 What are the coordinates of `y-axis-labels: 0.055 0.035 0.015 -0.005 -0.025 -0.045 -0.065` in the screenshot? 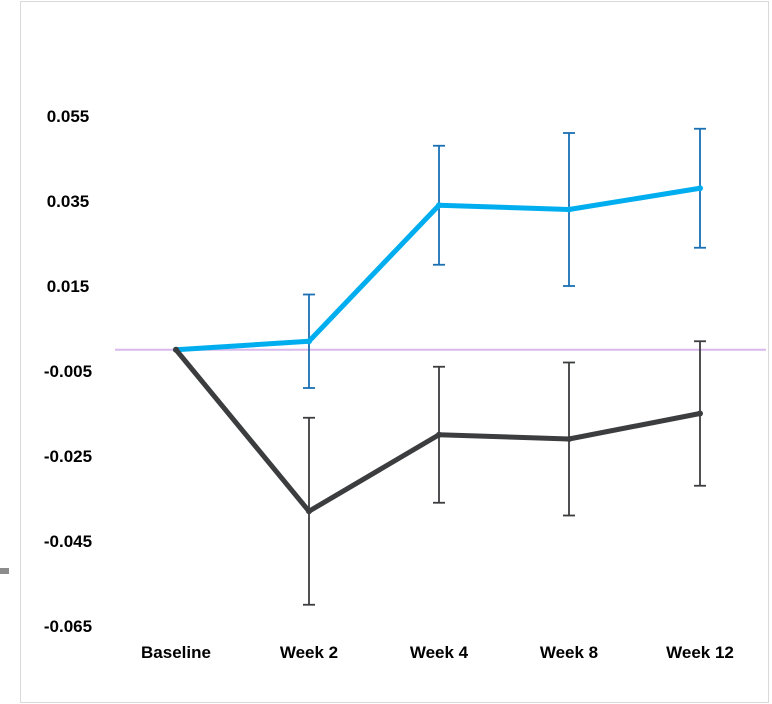 It's located at (68, 371).